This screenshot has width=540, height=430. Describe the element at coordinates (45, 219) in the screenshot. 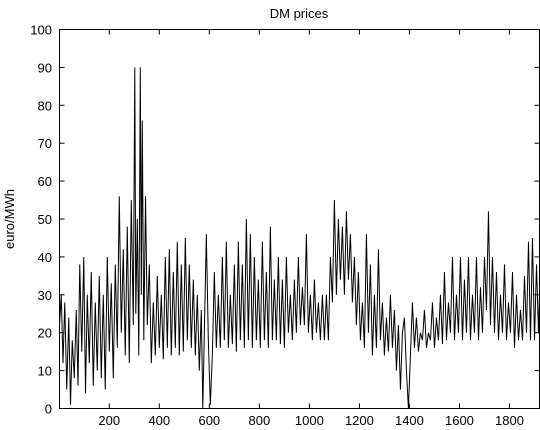

I see `y-tick-label: 50` at that location.